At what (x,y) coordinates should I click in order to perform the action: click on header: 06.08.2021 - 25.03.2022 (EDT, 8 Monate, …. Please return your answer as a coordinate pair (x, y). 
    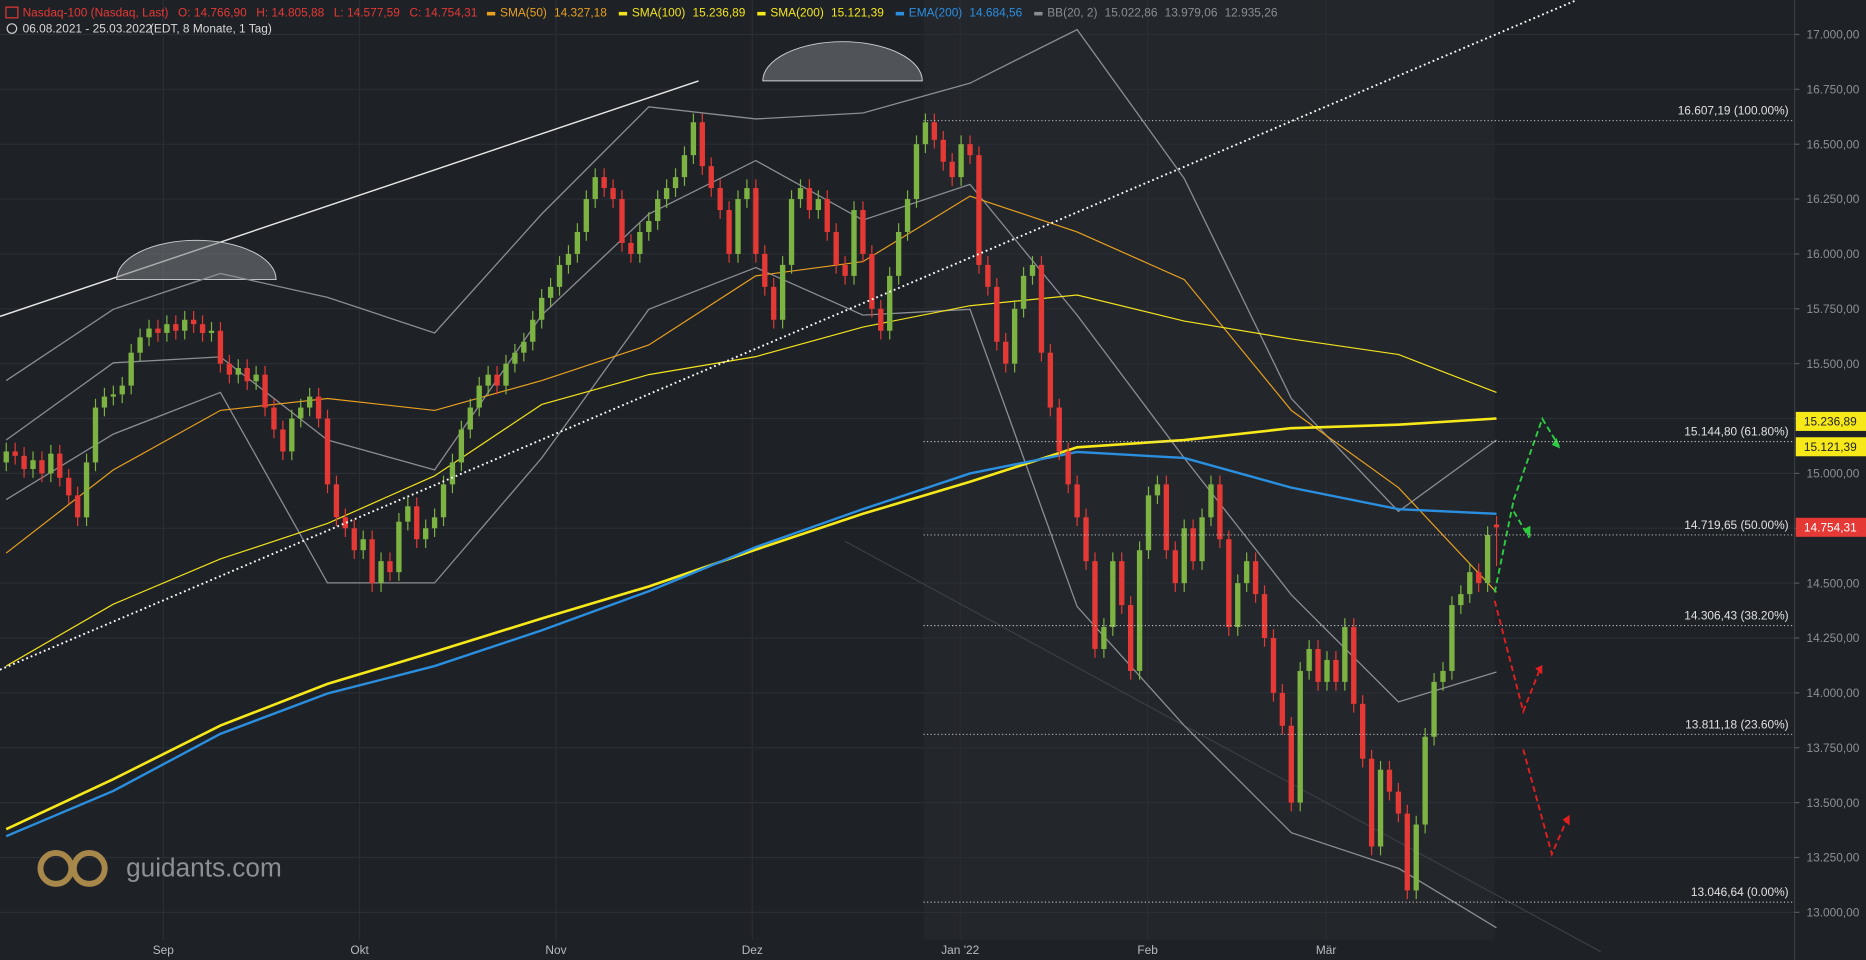
    Looking at the image, I should click on (641, 21).